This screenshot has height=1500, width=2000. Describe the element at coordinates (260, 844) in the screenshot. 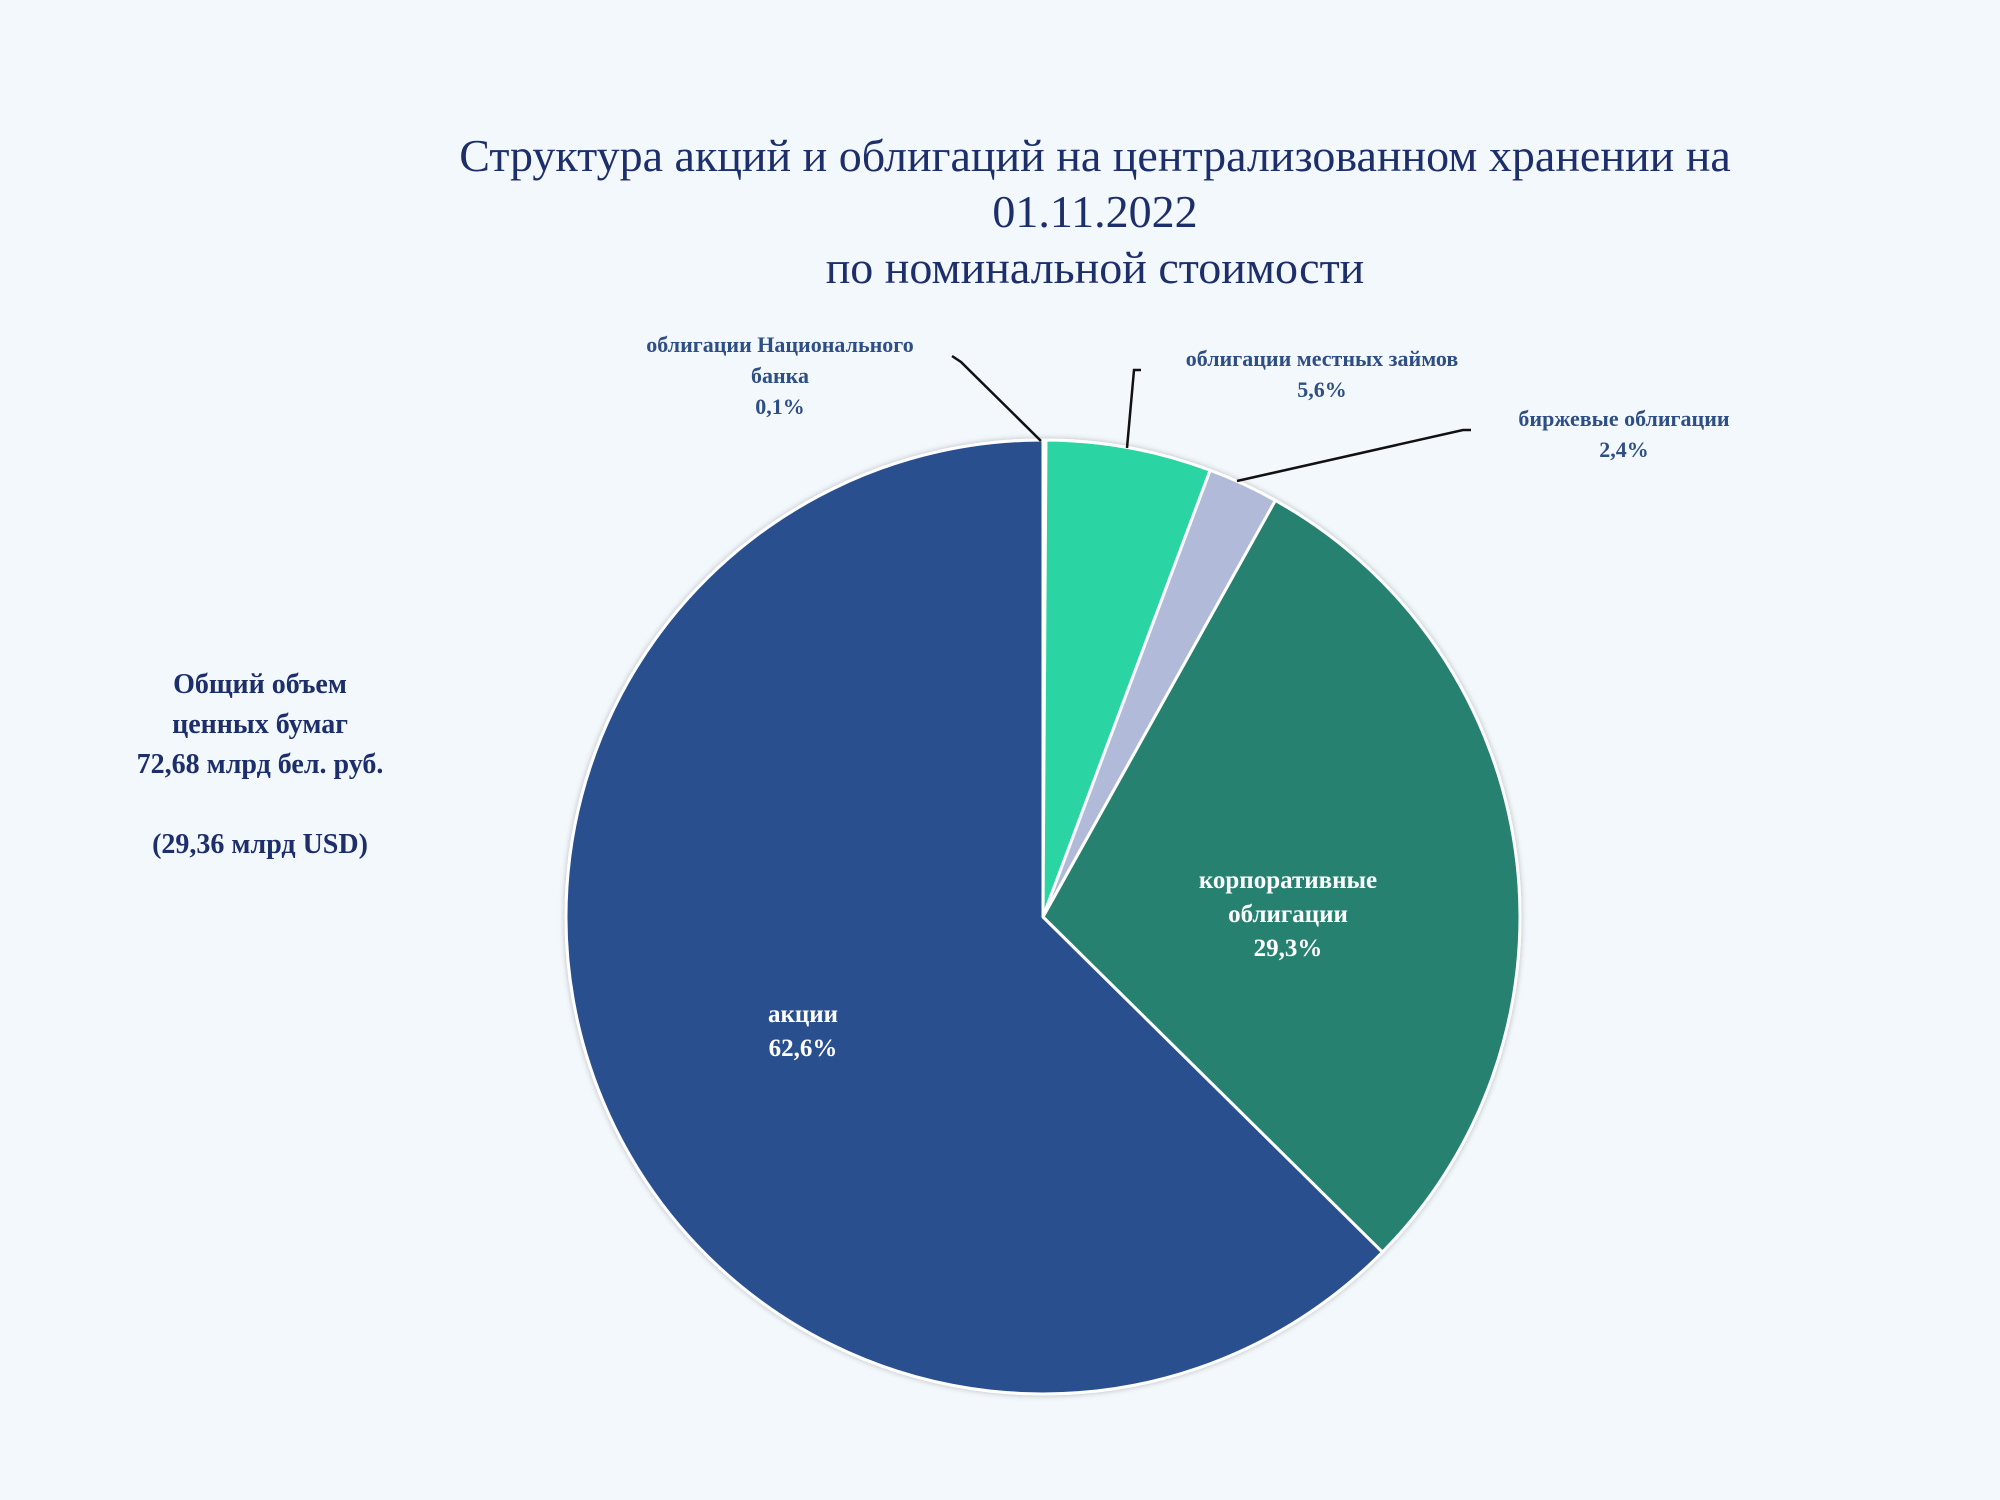

I see `total-line-4: (29,36 млрд USD)` at that location.